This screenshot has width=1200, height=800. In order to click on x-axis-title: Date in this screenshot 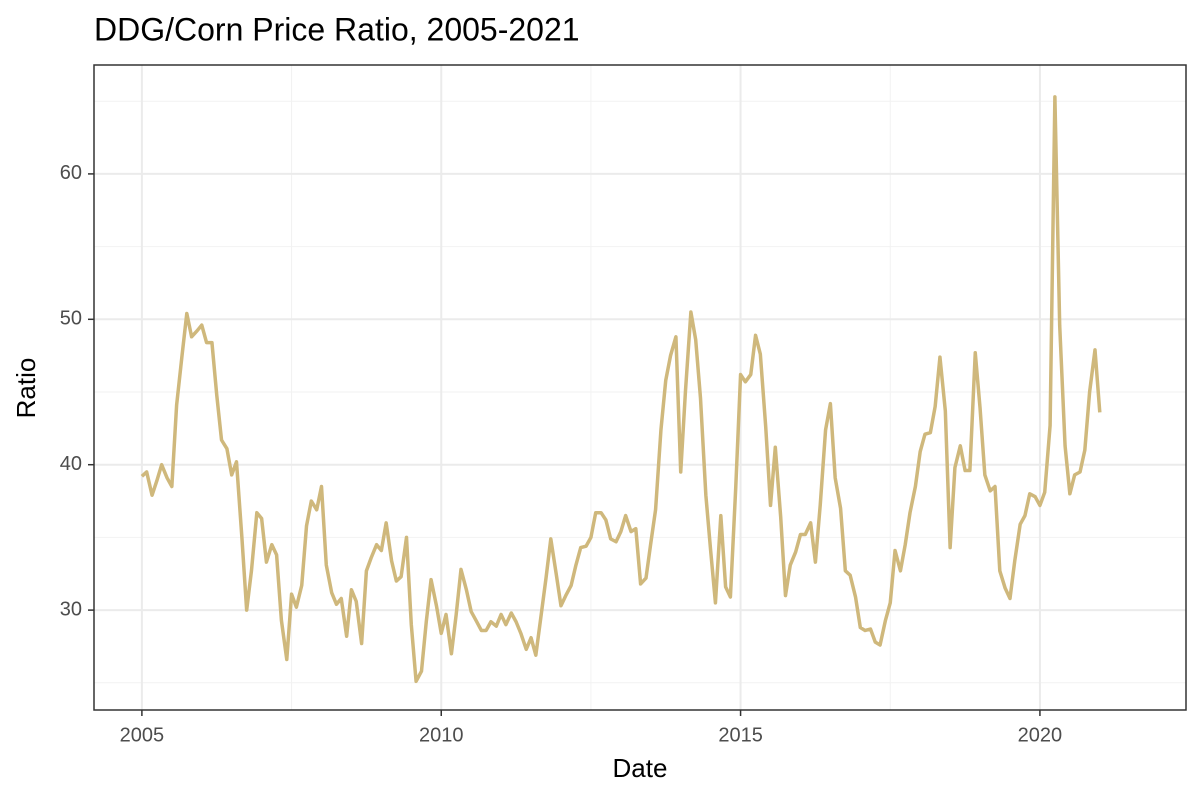, I will do `click(640, 768)`.